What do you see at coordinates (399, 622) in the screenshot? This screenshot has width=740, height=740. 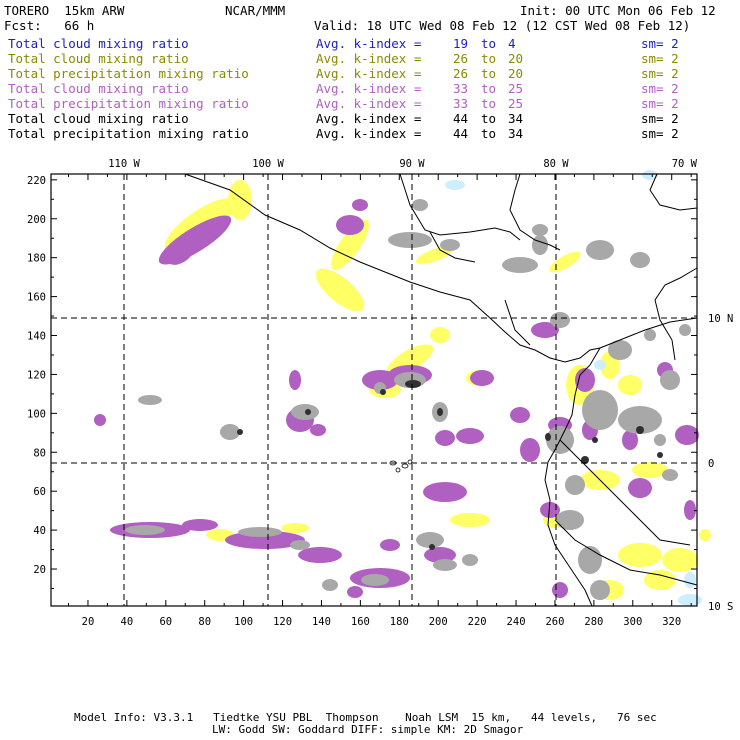 I see `x-tick-label: 180` at bounding box center [399, 622].